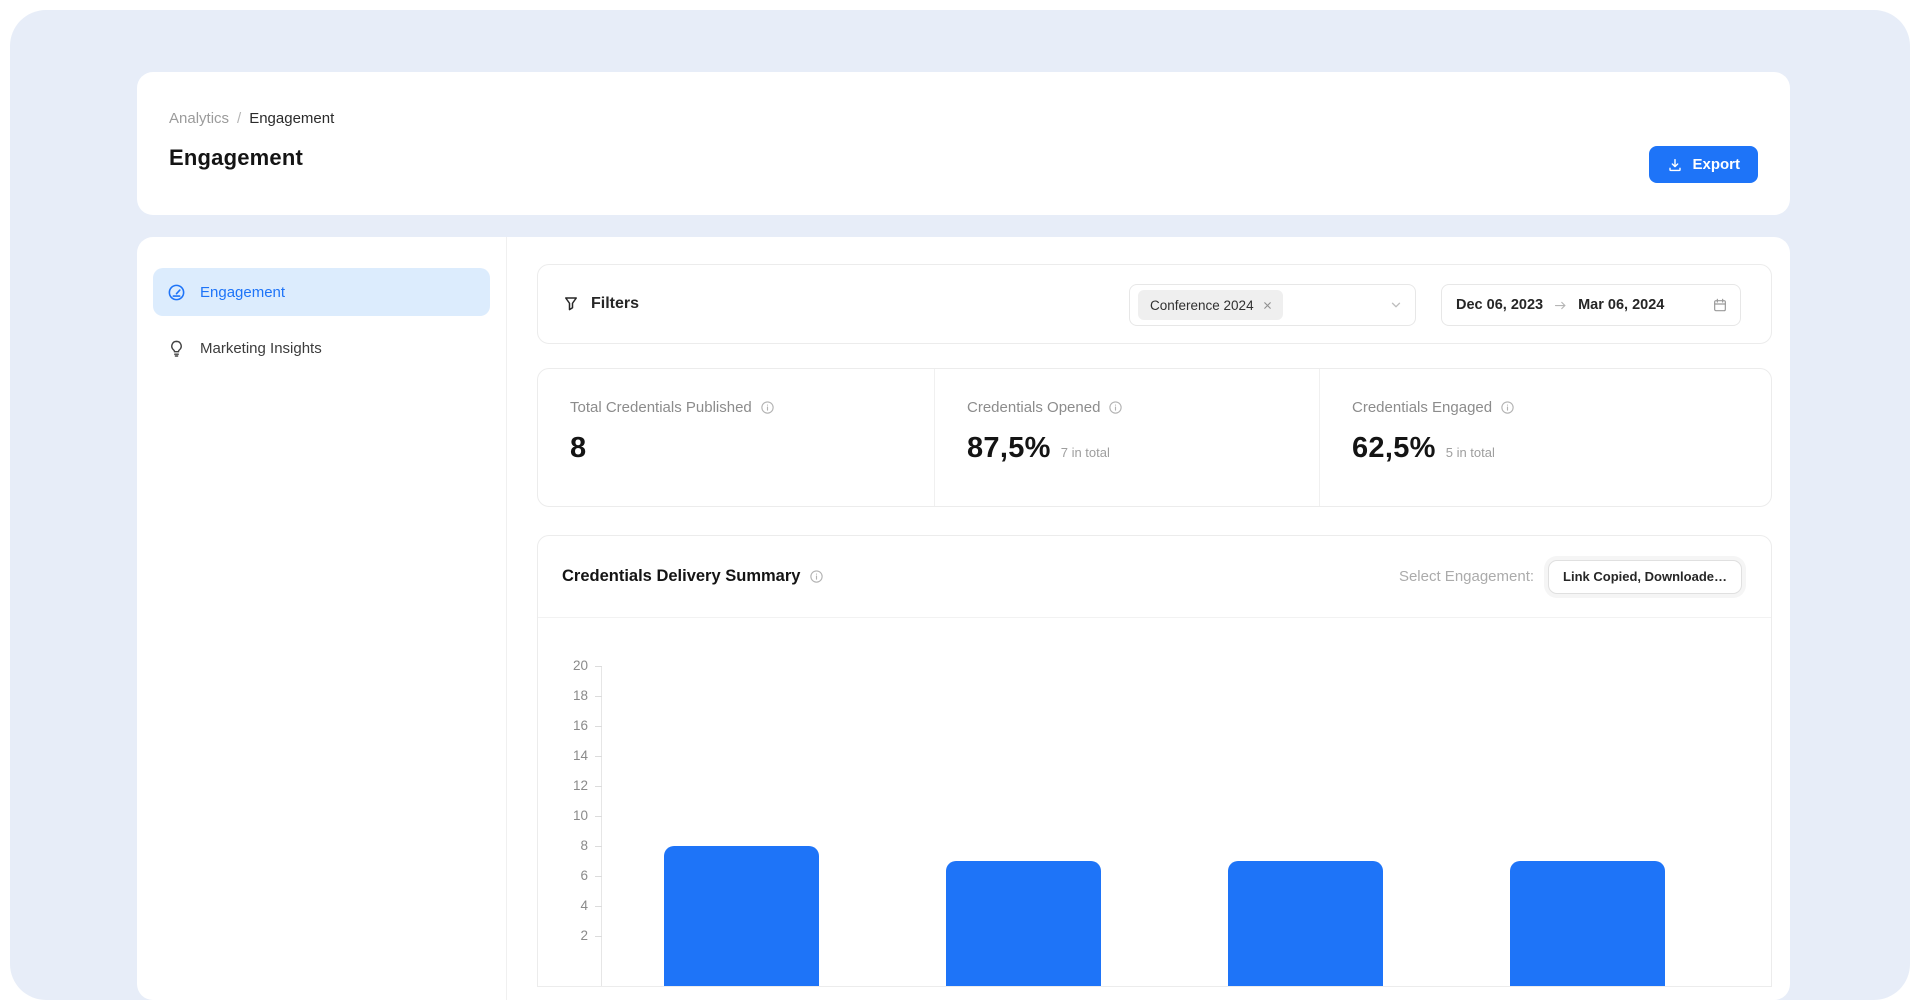 The width and height of the screenshot is (1920, 1000). Describe the element at coordinates (1545, 437) in the screenshot. I see `stat-credentials-engaged: Credentials Engaged 62,5% 5 in total` at that location.